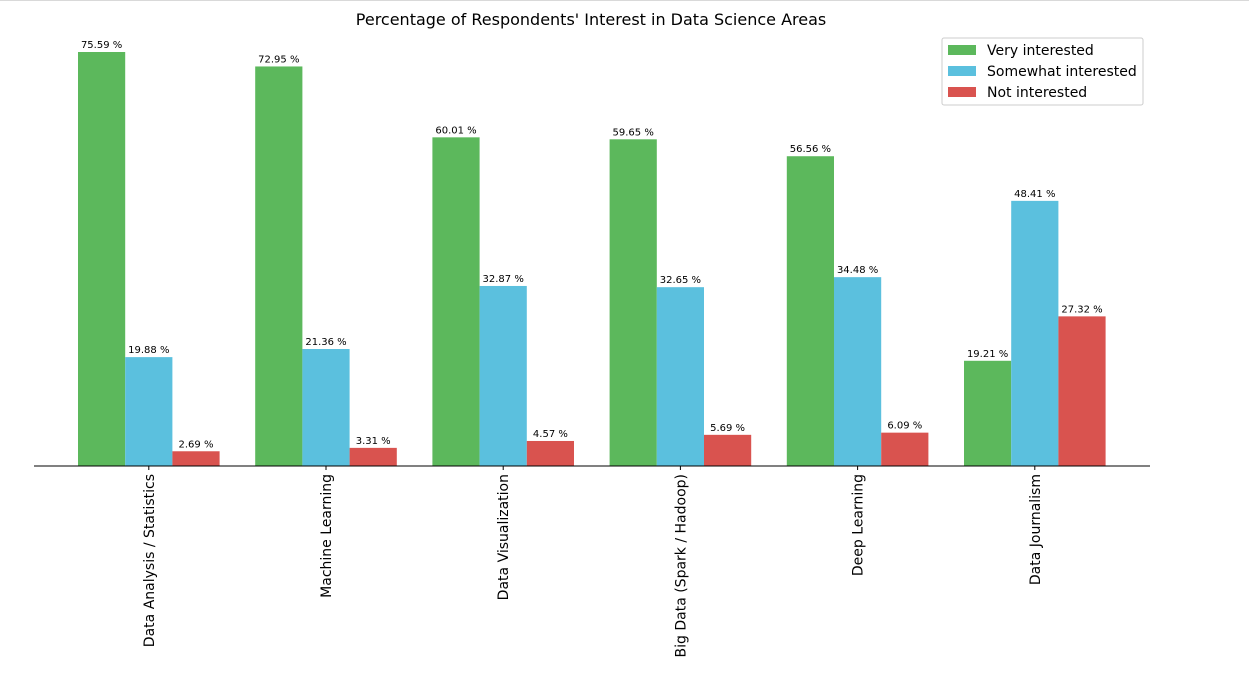  I want to click on data-label-somewhat-interested-machine-learning: 21.36 %, so click(325, 342).